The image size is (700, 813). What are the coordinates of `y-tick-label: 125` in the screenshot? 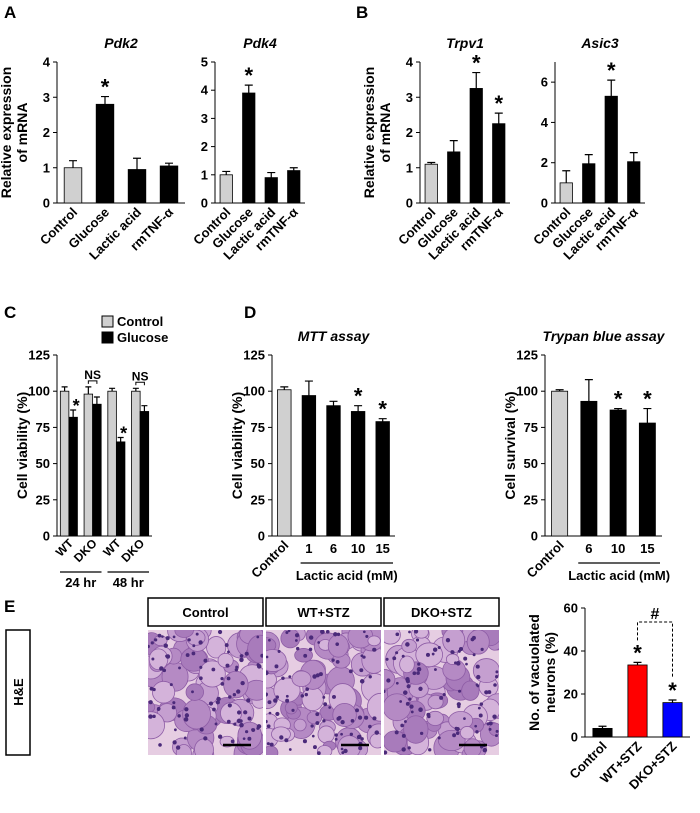 It's located at (254, 355).